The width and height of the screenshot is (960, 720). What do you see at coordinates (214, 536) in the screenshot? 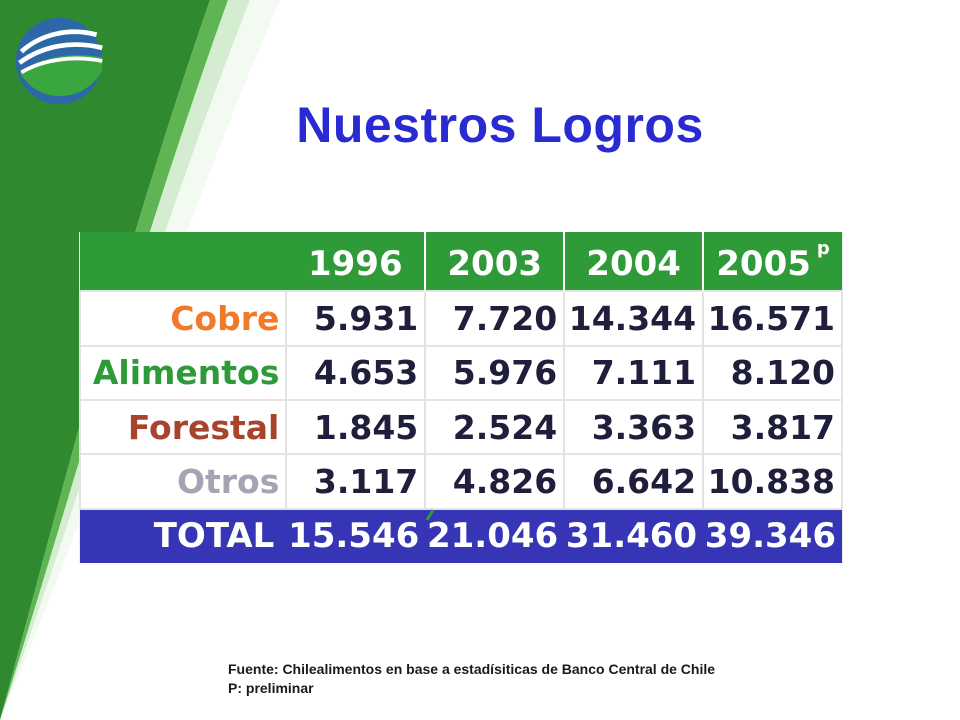
I see `total-label: TOTAL` at bounding box center [214, 536].